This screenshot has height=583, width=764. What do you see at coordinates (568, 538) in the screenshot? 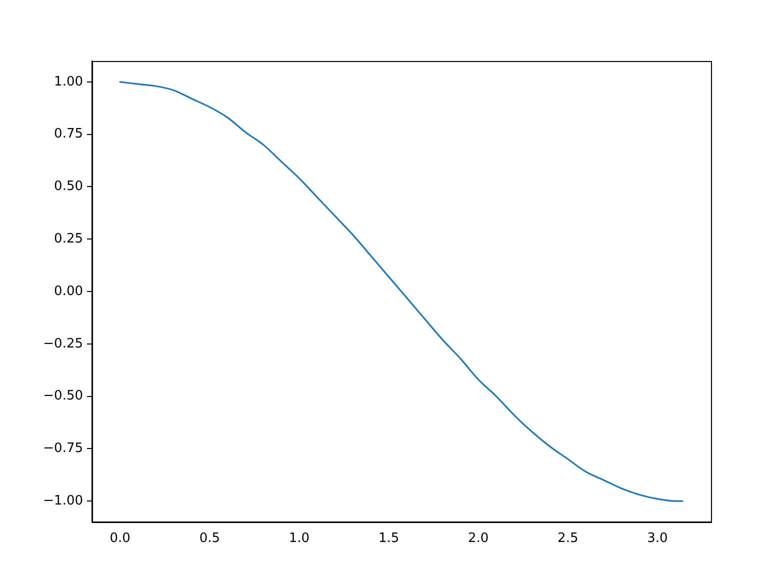
I see `x-tick-label: 2.5` at bounding box center [568, 538].